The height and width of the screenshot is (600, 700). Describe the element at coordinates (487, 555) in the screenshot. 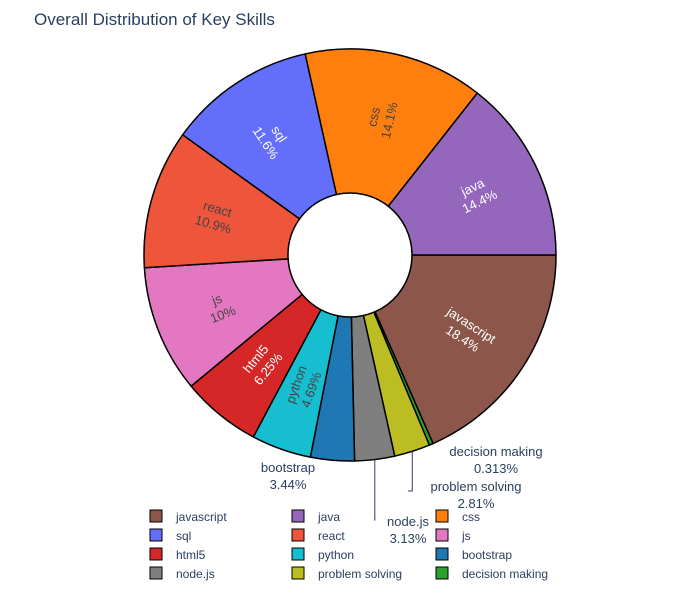

I see `legend-label-bootstrap: bootstrap` at that location.